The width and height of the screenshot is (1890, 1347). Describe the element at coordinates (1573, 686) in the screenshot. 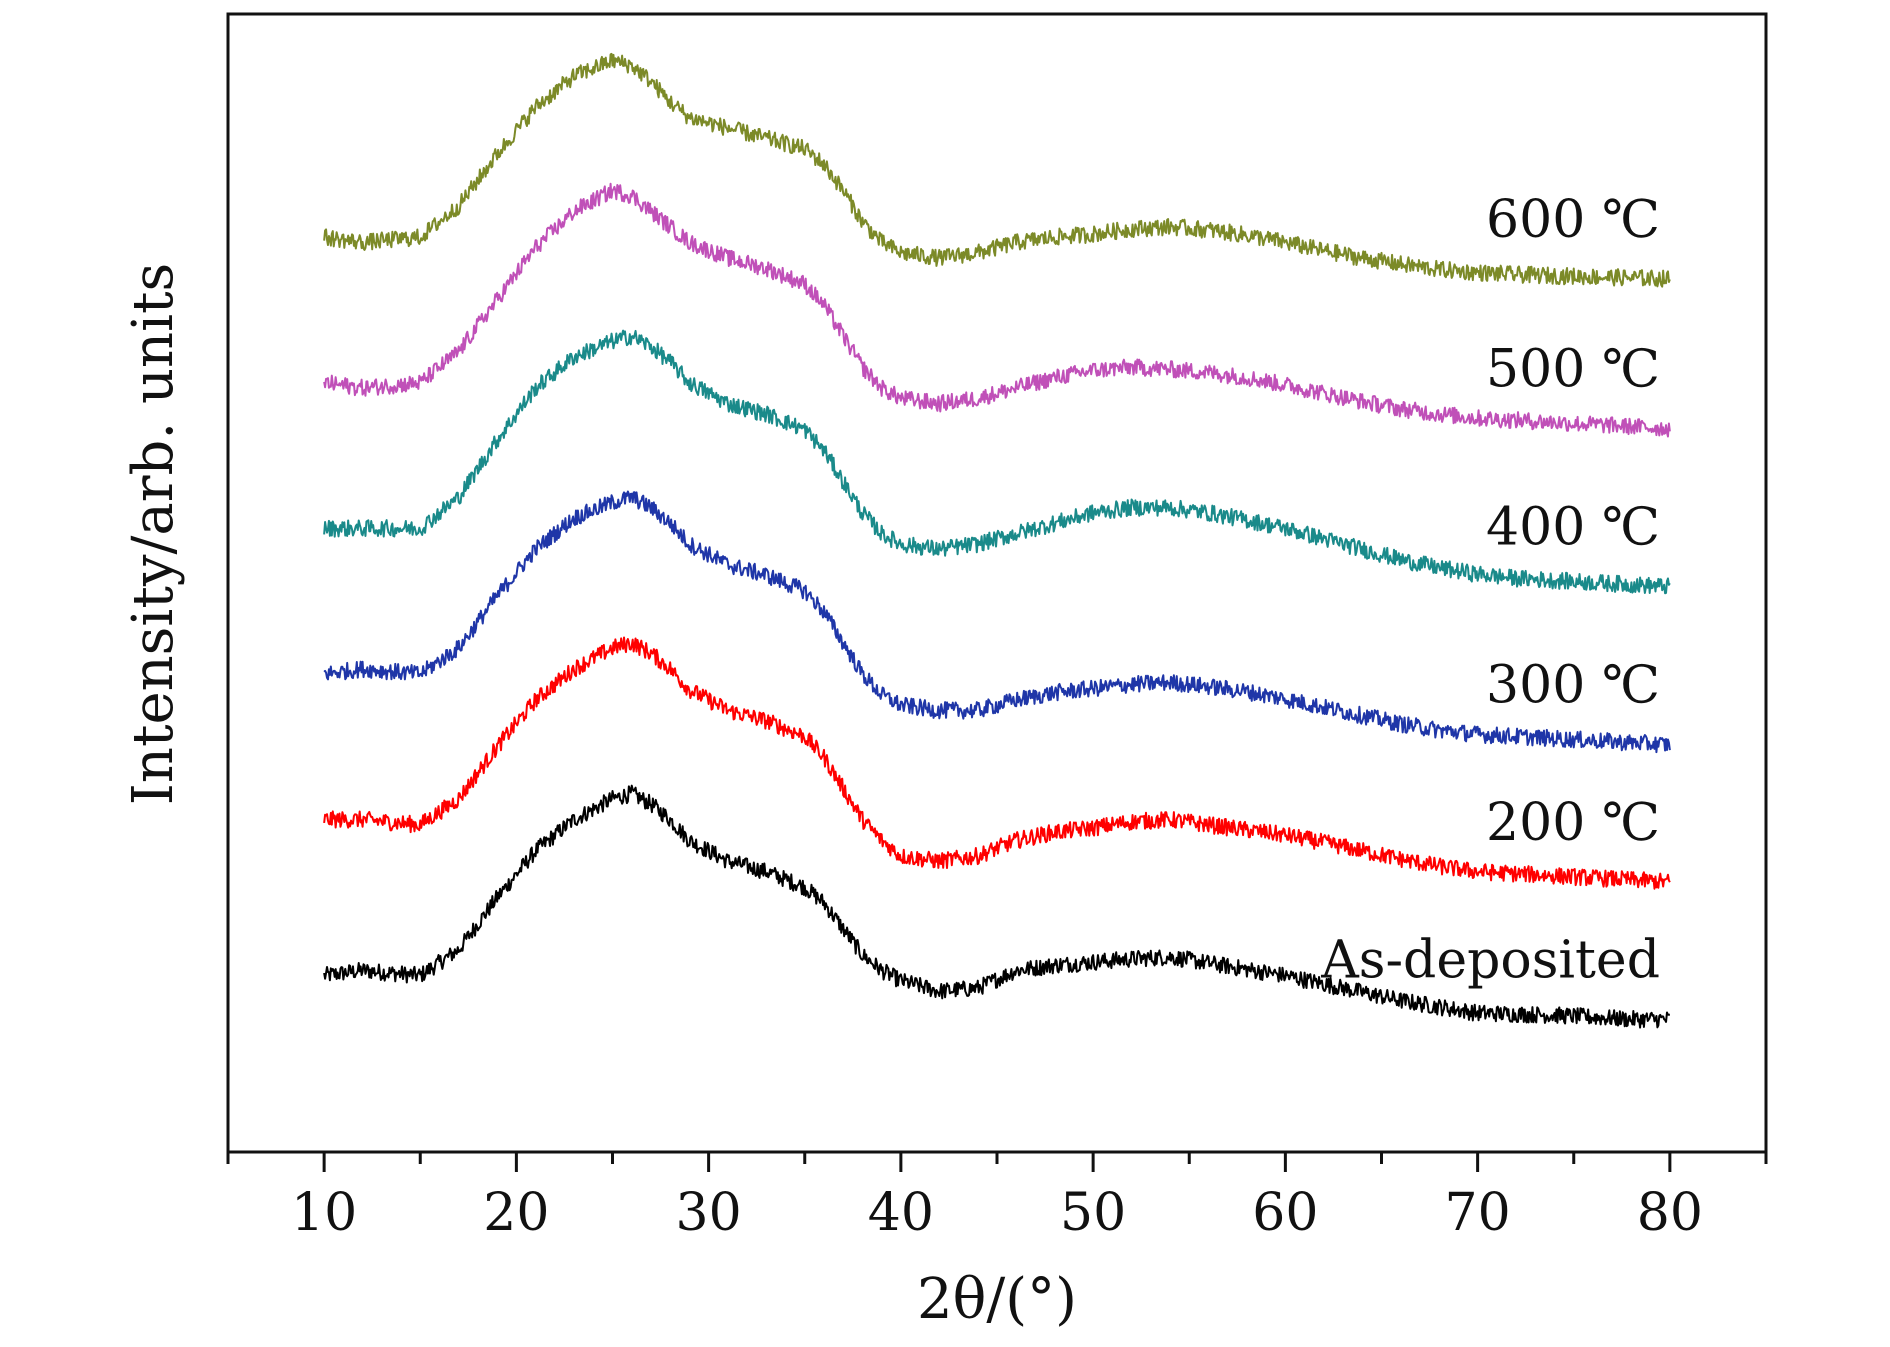

I see `series-label: 300 ℃` at that location.